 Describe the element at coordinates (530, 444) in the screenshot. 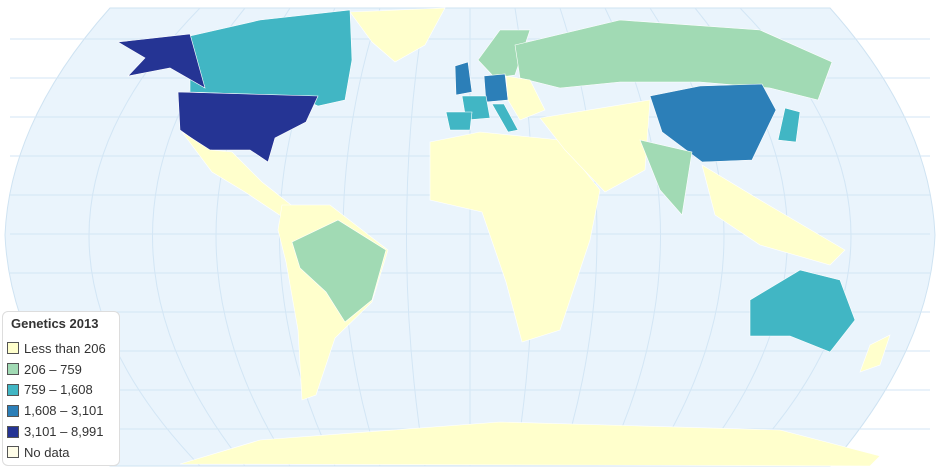

I see `region-antarctica` at that location.